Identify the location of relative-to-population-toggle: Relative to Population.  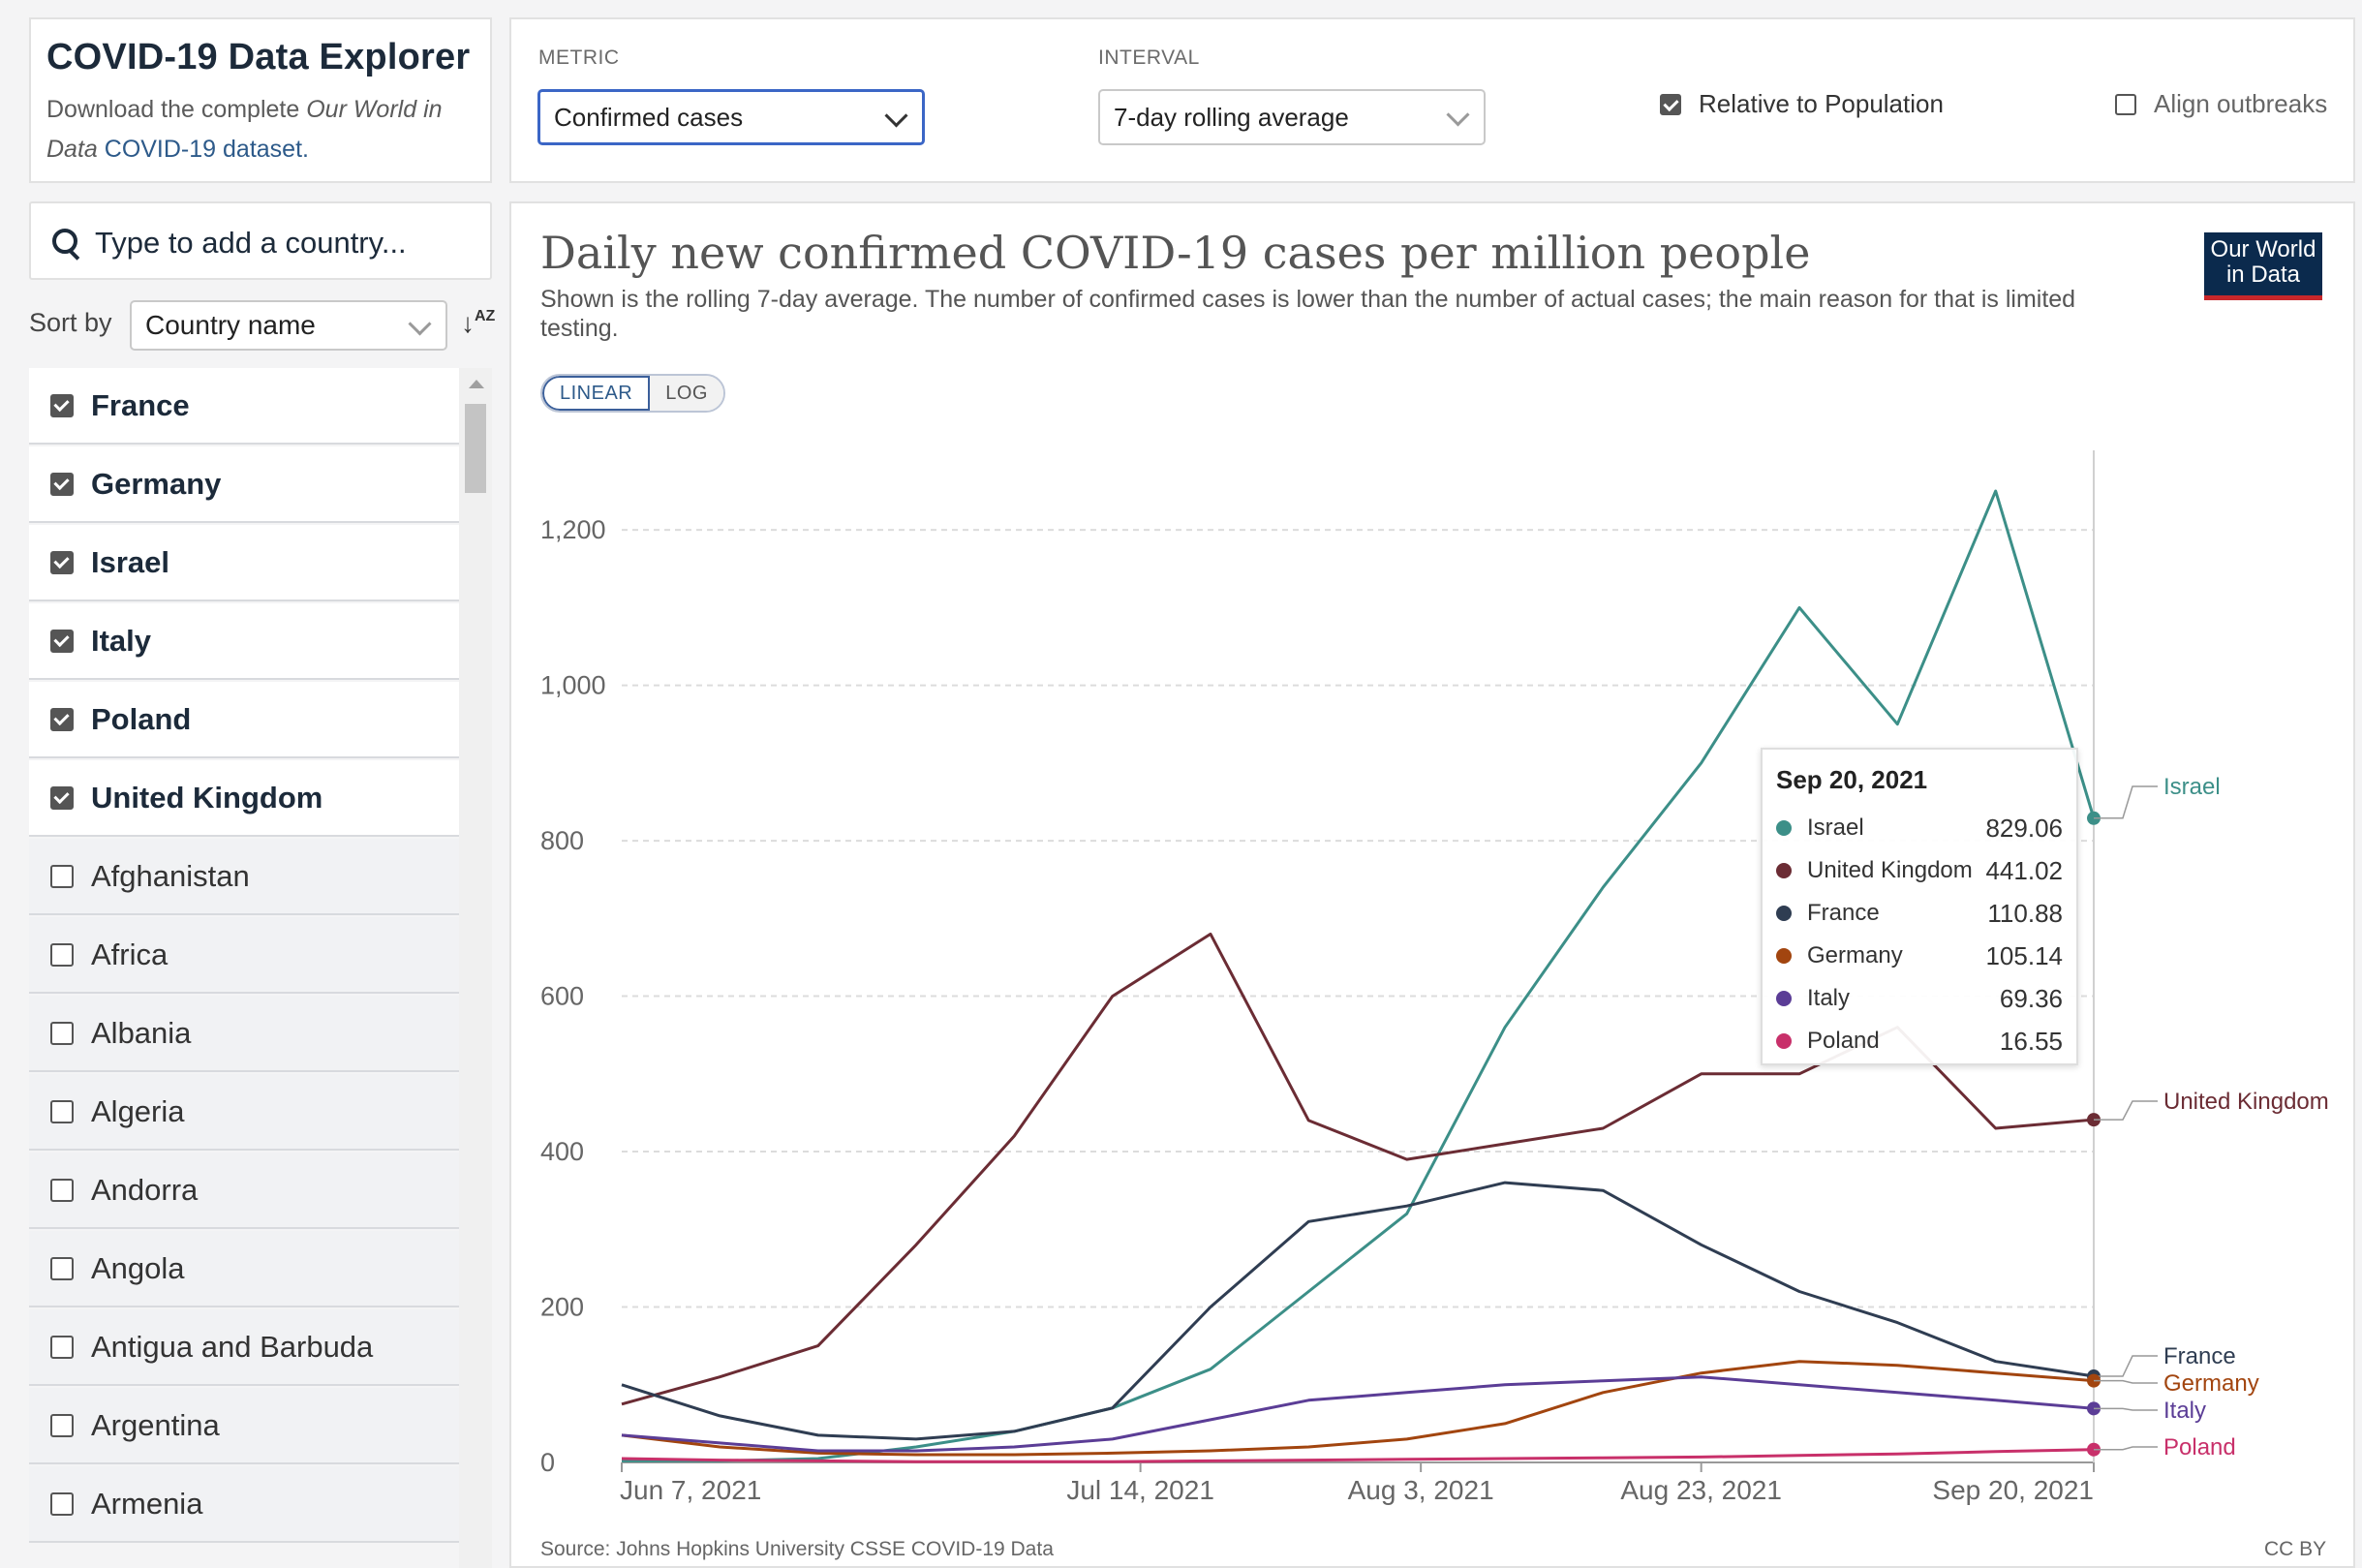
(1802, 104).